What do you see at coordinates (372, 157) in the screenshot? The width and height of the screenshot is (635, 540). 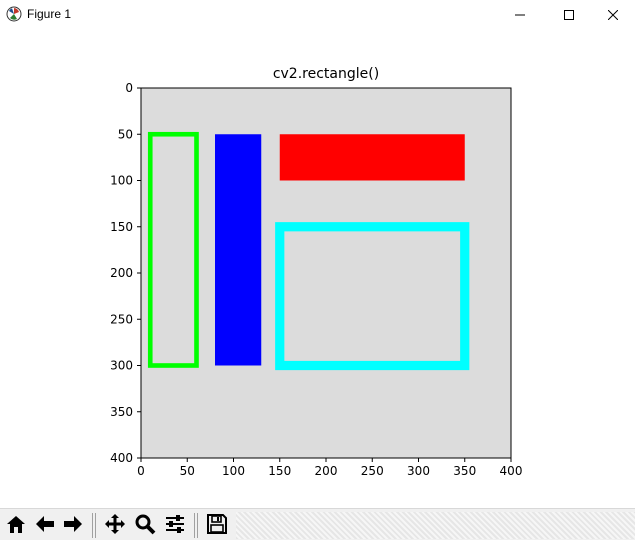 I see `red-filled-rectangle` at bounding box center [372, 157].